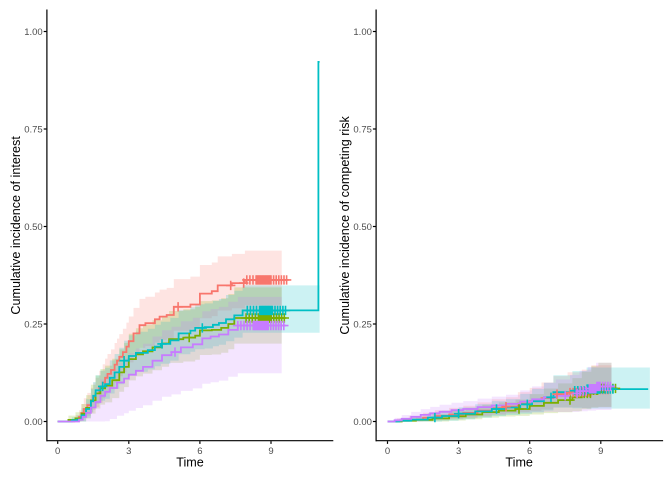  I want to click on svg-text:Cumulative incidence of compet: Cumulative incidence of competing risk, so click(345, 225).